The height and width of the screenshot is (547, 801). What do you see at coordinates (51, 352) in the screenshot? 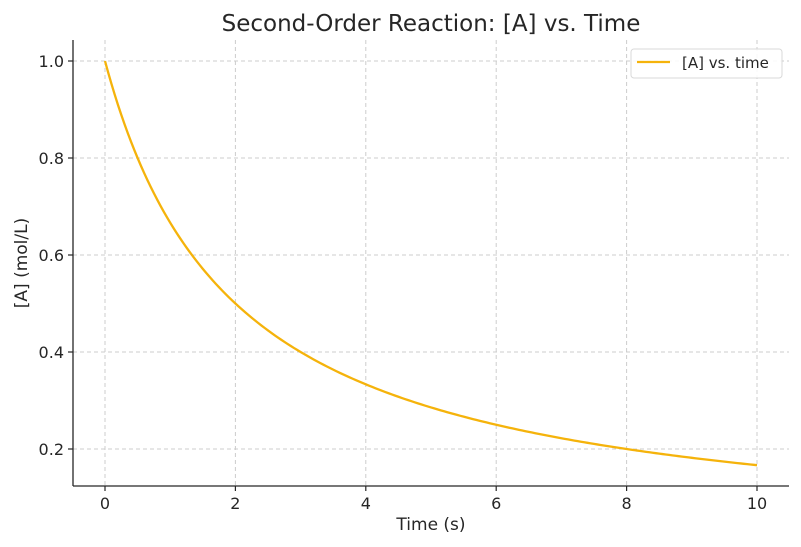
I see `y-tick-label: 0.4` at bounding box center [51, 352].